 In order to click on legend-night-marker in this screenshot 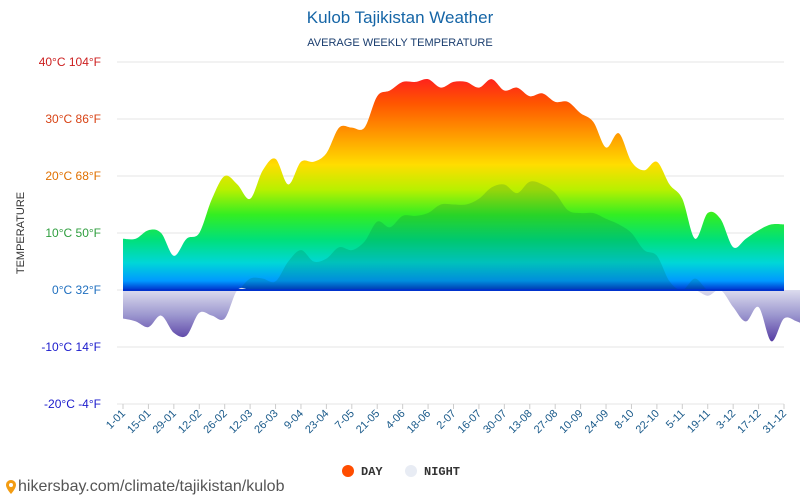, I will do `click(411, 471)`.